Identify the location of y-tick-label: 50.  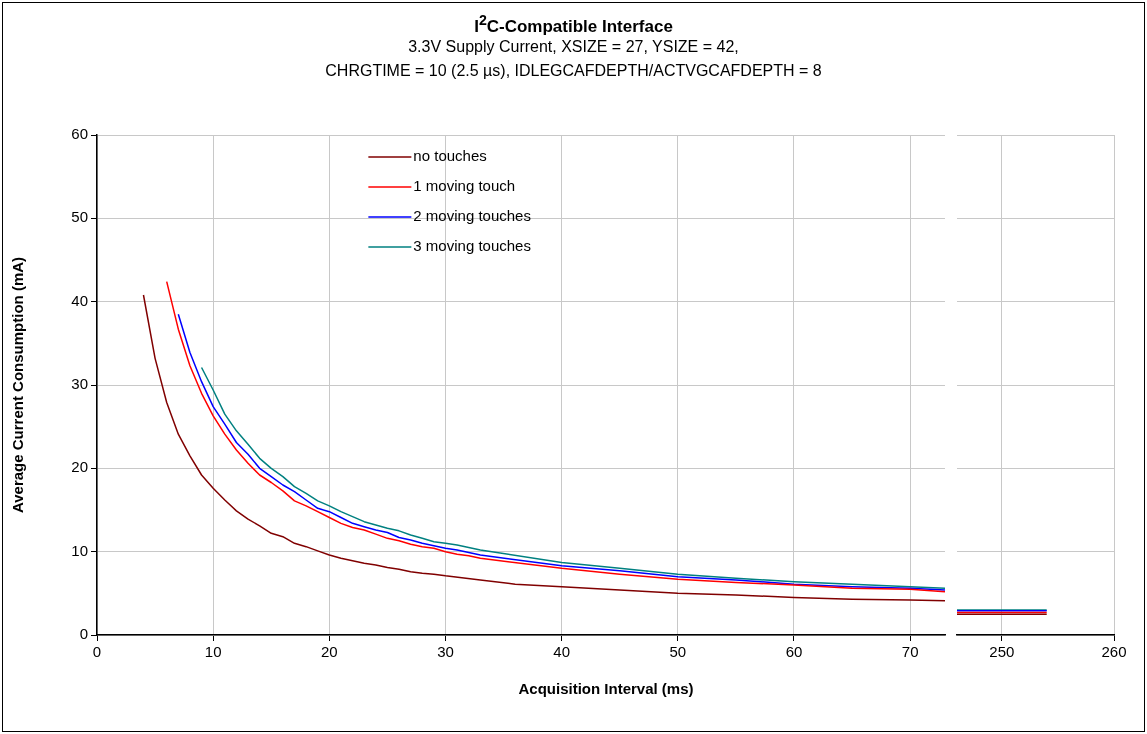
(79, 217).